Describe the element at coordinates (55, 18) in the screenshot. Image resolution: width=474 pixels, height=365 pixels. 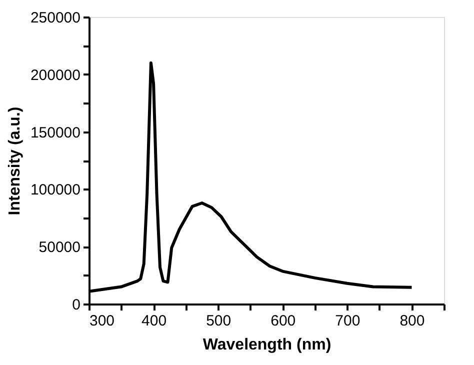
I see `y-tick-label: 250000` at that location.